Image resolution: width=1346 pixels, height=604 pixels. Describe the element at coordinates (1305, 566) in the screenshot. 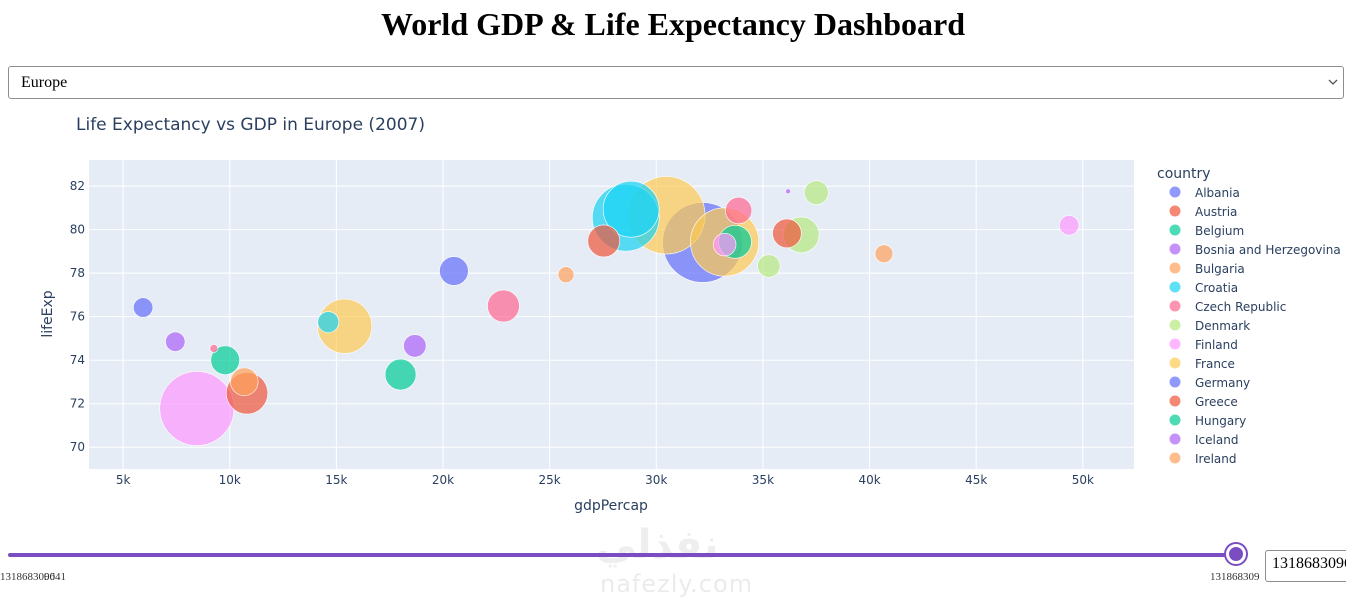

I see `slider-value-input: 1318683096` at that location.